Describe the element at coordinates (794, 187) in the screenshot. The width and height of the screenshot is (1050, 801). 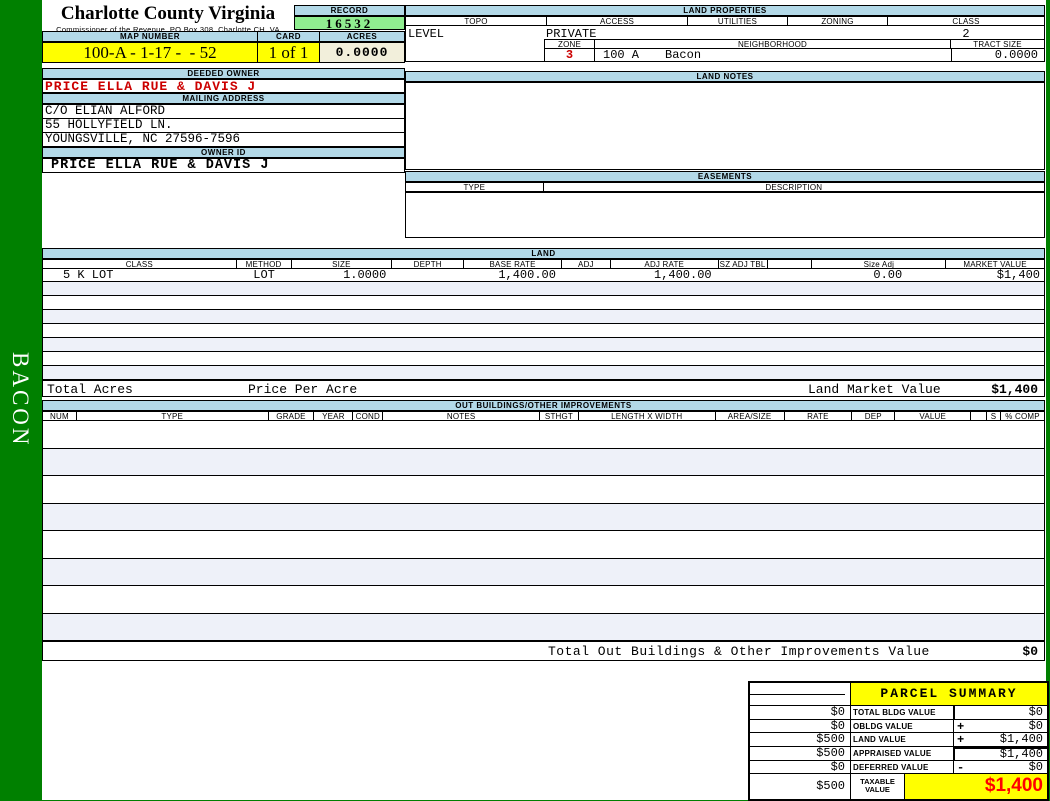
I see `easement-description-label: DESCRIPTION` at that location.